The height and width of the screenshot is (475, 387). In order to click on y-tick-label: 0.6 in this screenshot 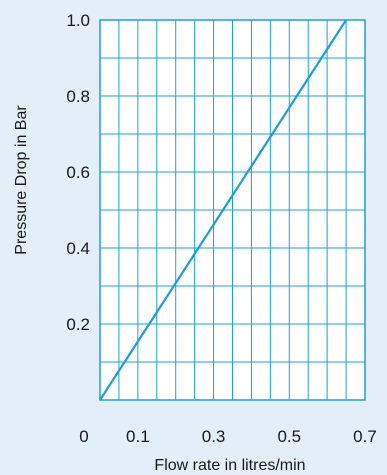, I will do `click(78, 172)`.